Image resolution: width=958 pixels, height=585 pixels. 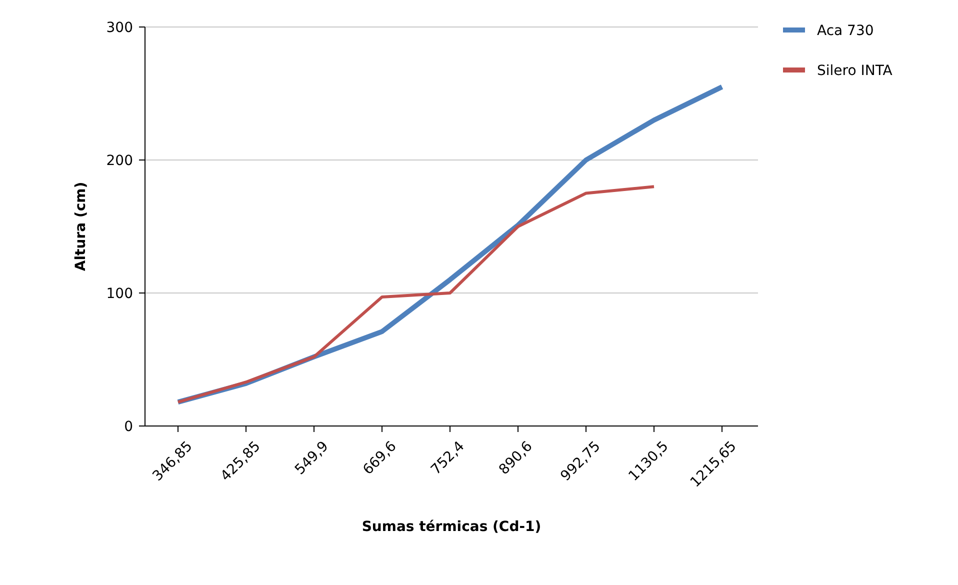 I want to click on legend-label: Silero INTA, so click(x=855, y=70).